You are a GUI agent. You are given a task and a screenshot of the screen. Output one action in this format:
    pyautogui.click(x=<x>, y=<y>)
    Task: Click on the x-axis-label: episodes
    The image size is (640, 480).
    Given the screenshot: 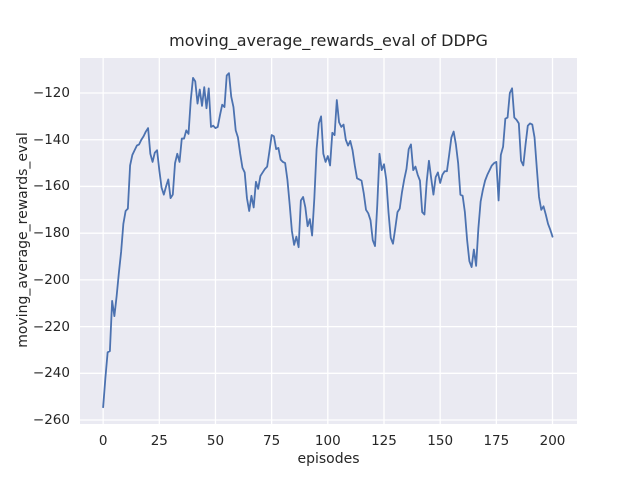 What is the action you would take?
    pyautogui.click(x=328, y=459)
    